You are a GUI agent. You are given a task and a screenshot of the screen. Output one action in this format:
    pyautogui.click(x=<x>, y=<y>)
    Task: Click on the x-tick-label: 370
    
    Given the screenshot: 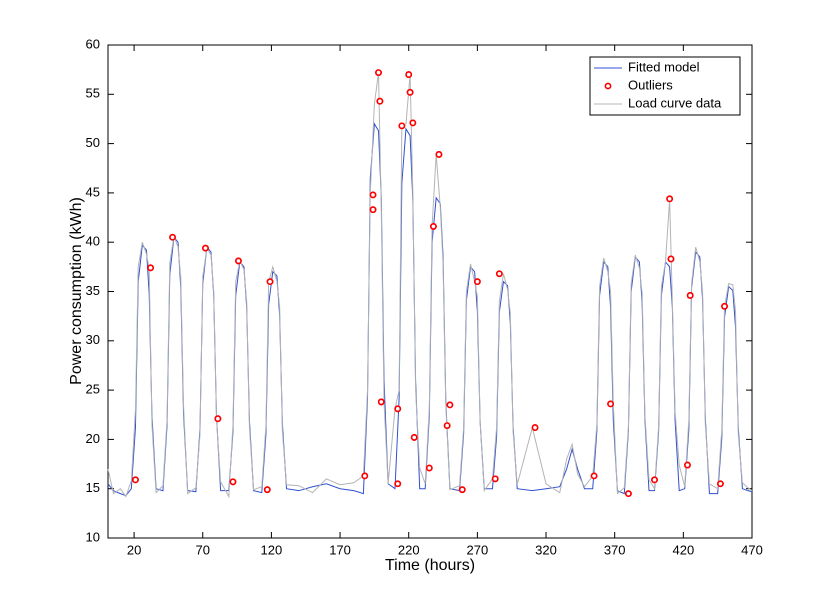 What is the action you would take?
    pyautogui.click(x=615, y=549)
    